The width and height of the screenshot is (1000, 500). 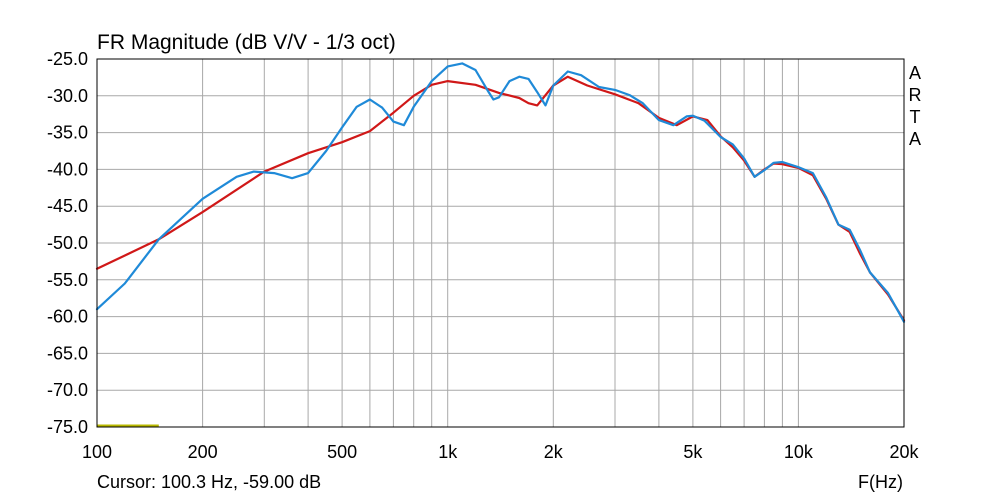 I want to click on y-tick-label: -65.0, so click(x=67, y=353).